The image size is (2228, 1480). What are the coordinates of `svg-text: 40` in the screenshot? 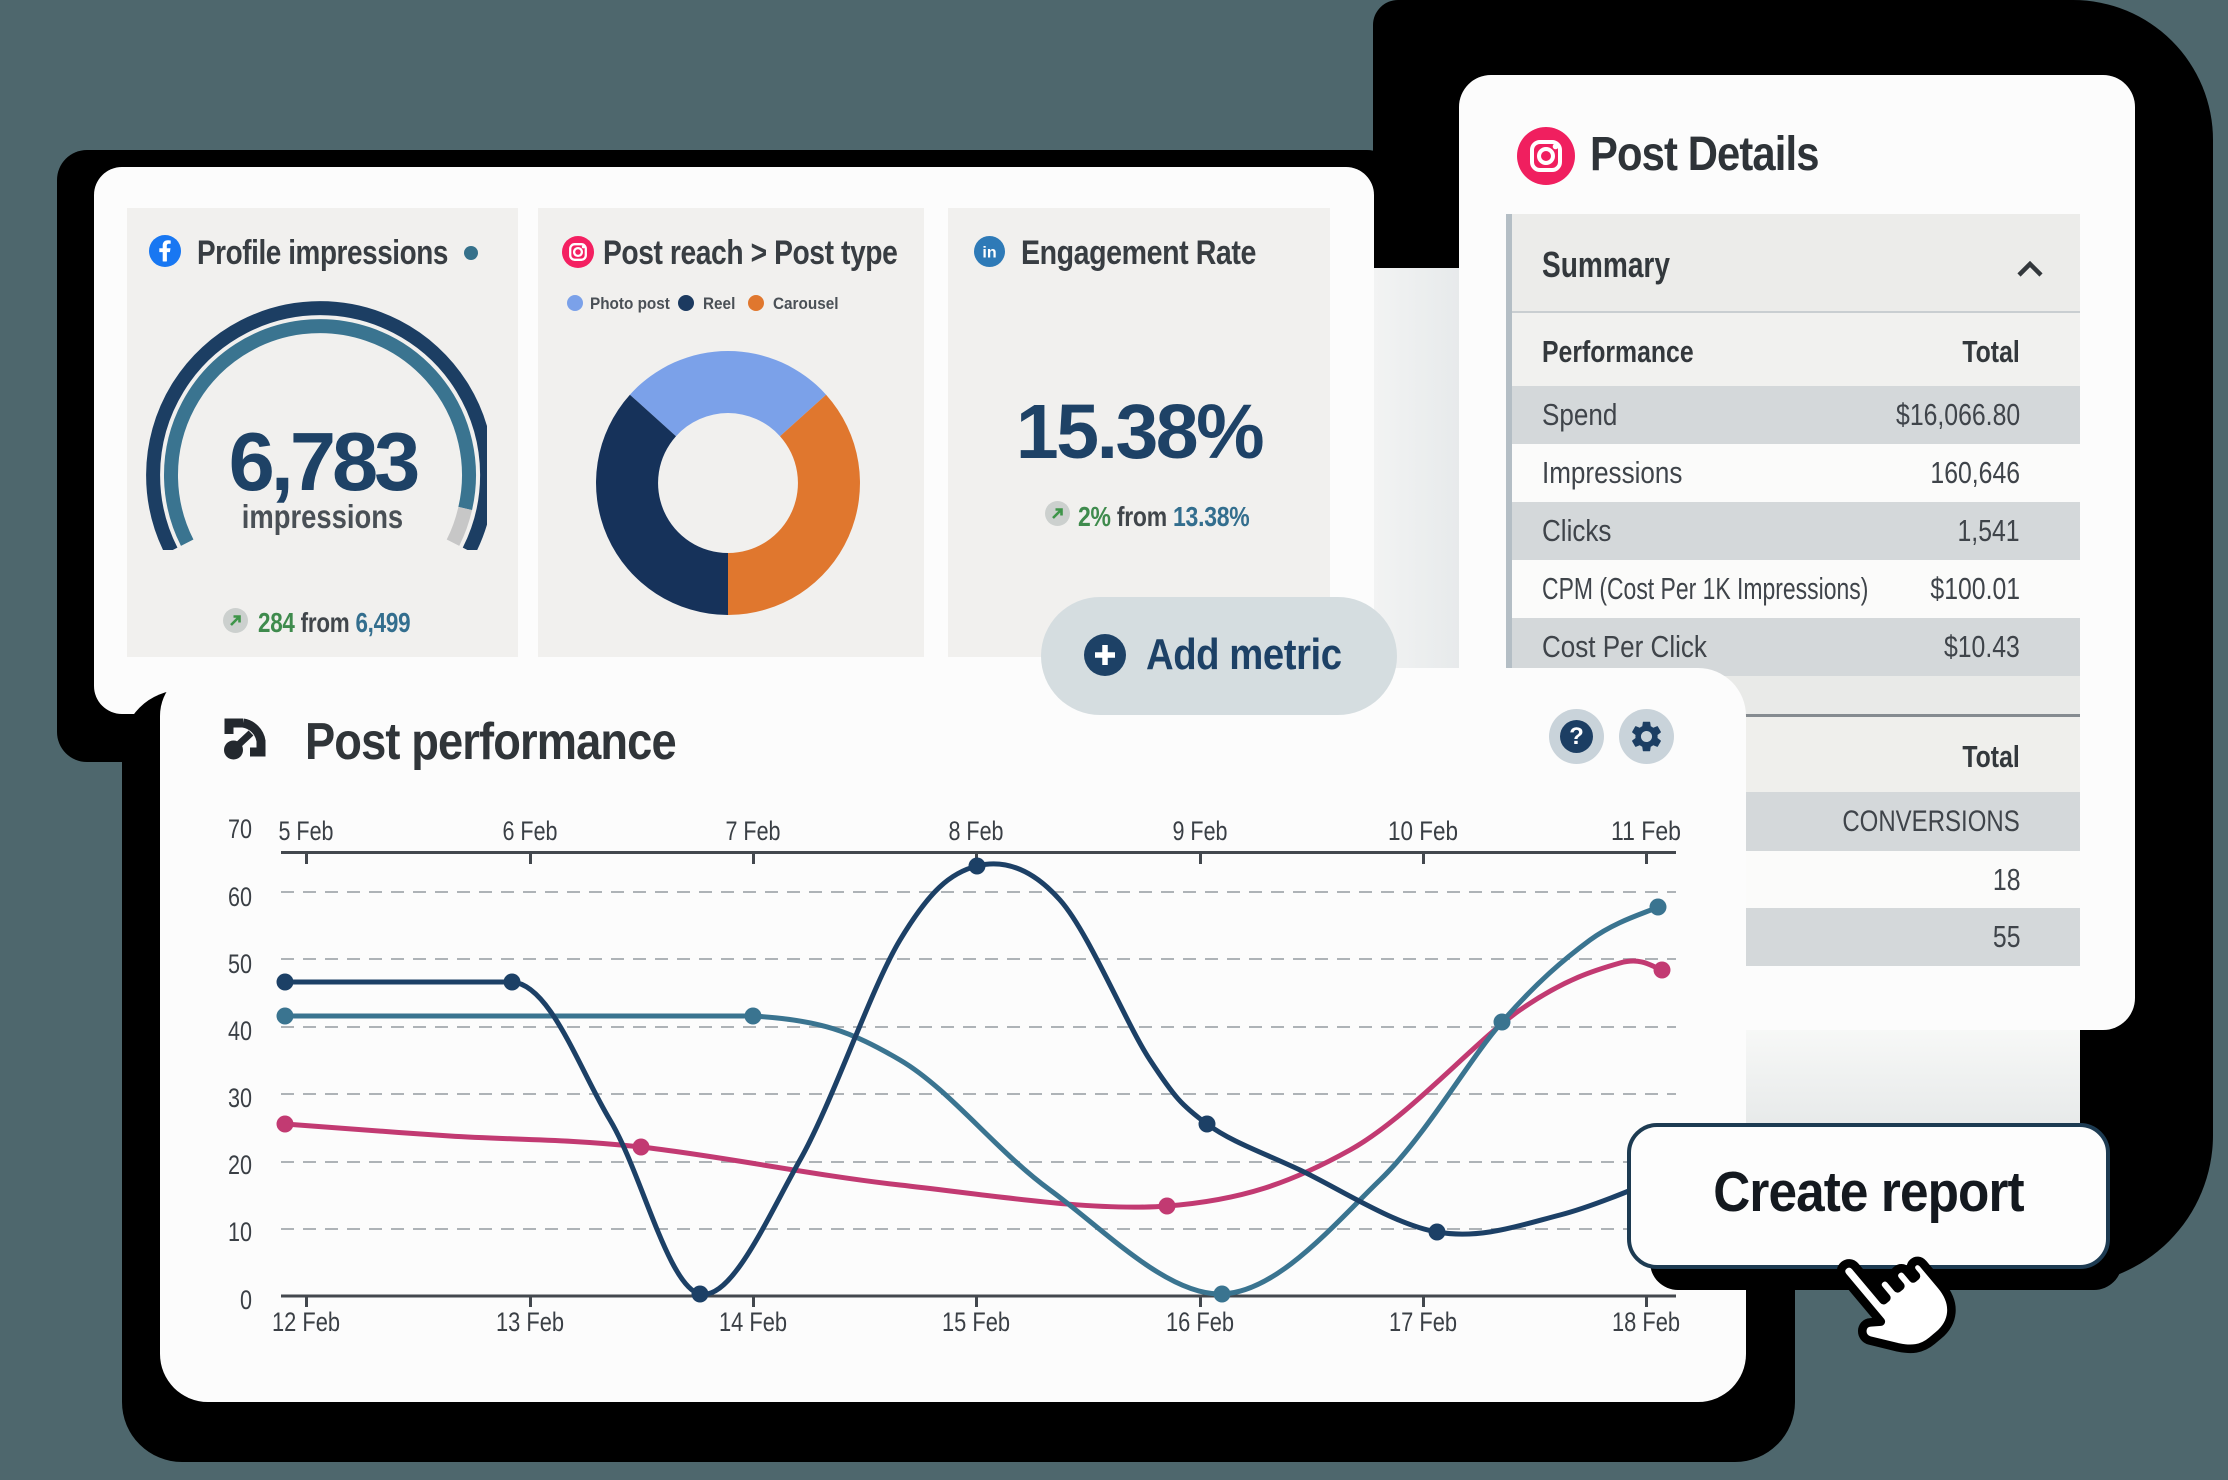 It's located at (240, 1031).